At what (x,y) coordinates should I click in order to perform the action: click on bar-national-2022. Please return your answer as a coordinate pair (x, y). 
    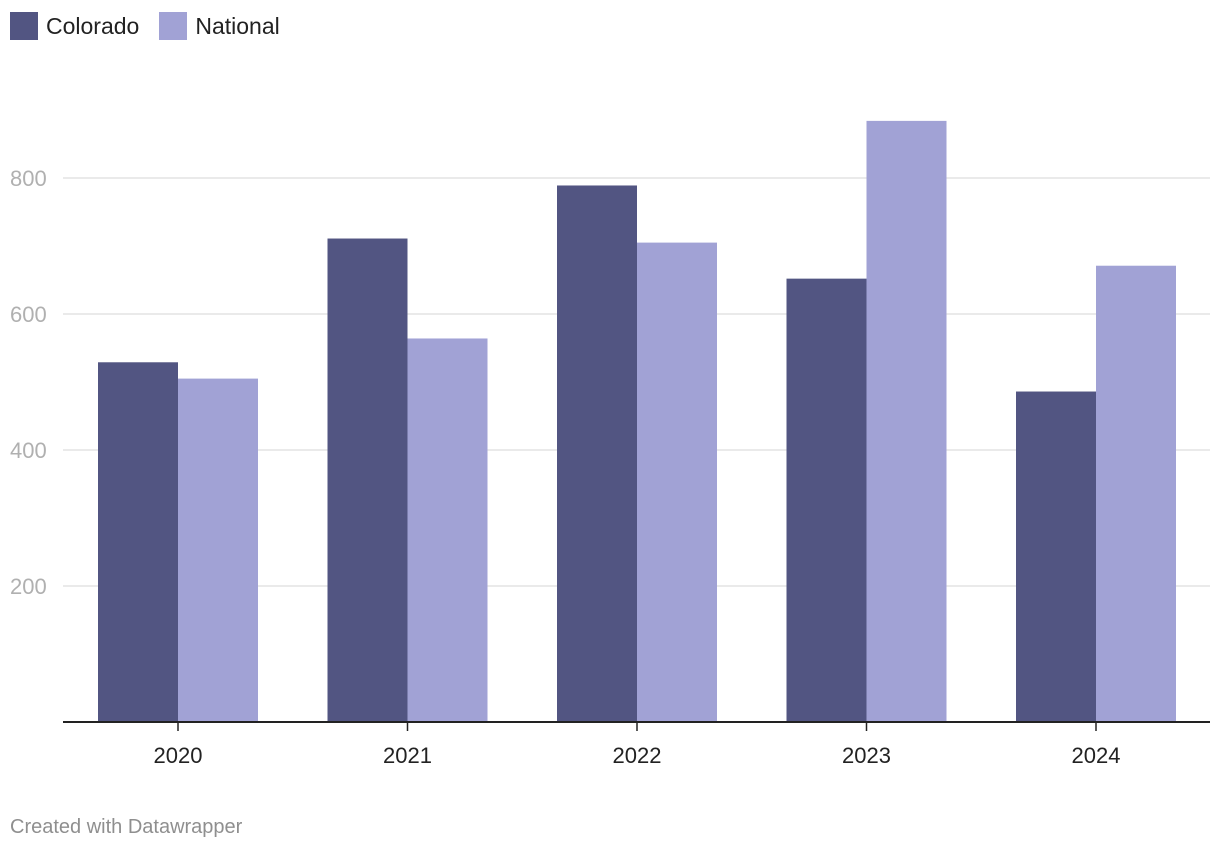
    Looking at the image, I should click on (677, 482).